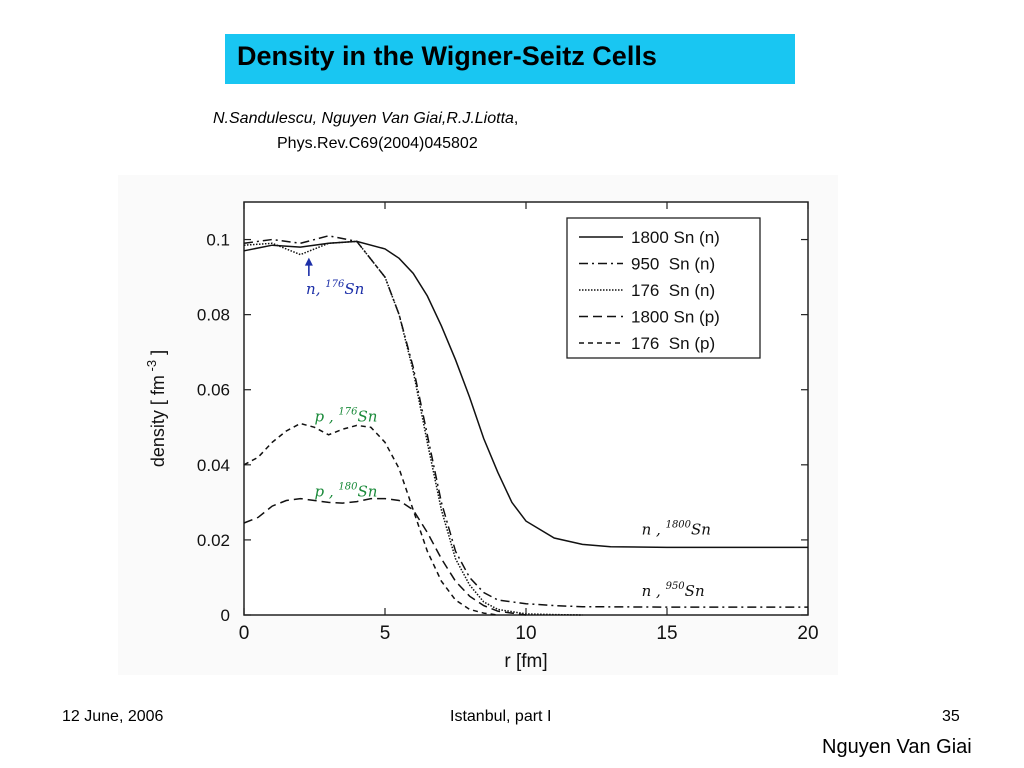 The height and width of the screenshot is (768, 1024). I want to click on x-tick-label: 5, so click(385, 633).